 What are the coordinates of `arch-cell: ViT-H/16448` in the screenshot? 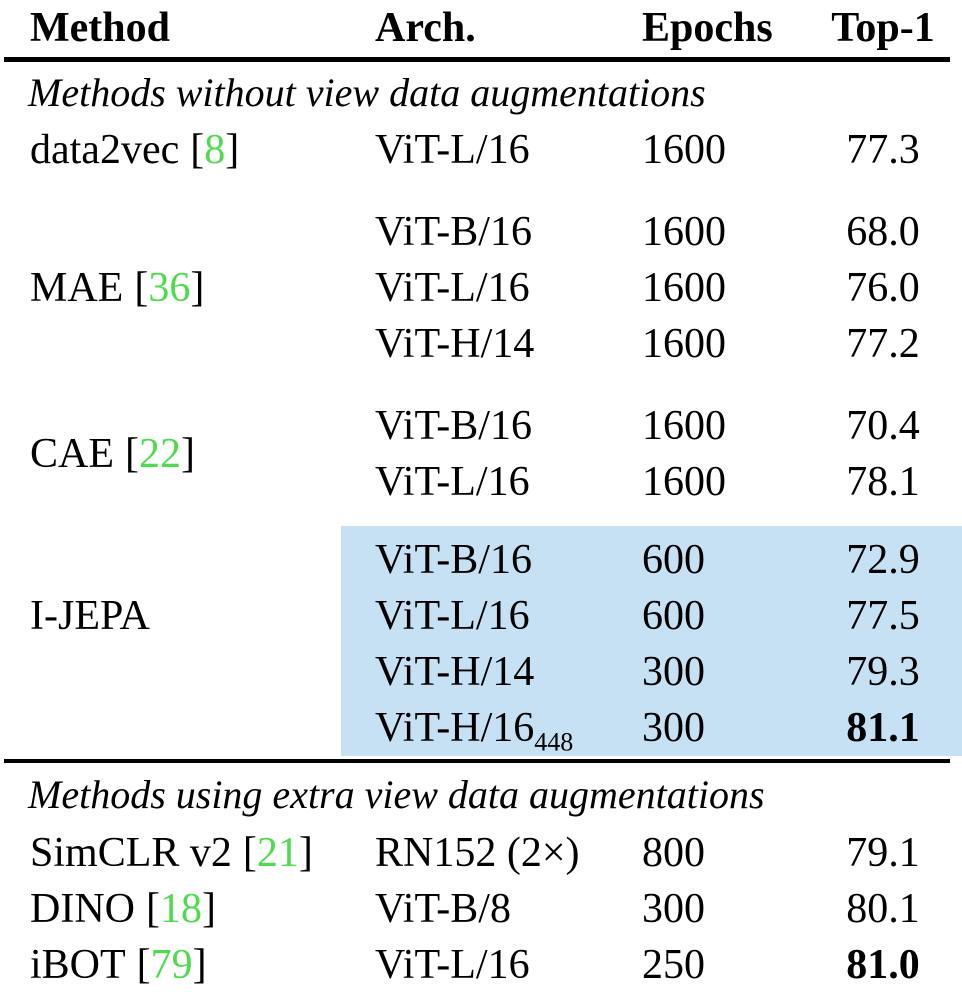 It's located at (508, 729).